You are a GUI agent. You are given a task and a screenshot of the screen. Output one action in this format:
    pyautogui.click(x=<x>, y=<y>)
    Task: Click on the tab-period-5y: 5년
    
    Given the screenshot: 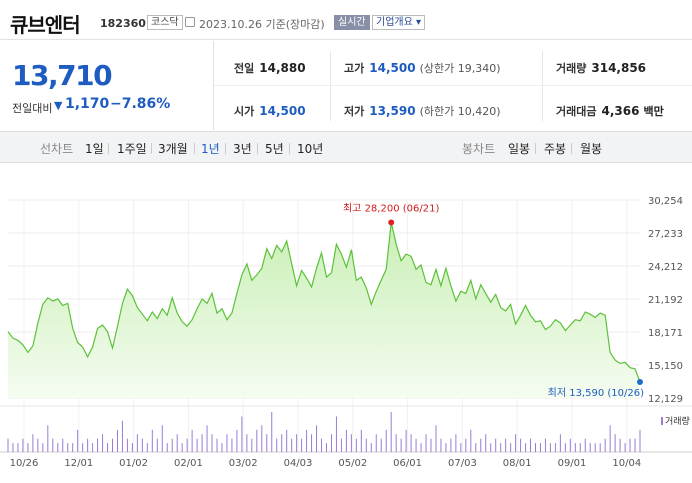 What is the action you would take?
    pyautogui.click(x=274, y=149)
    